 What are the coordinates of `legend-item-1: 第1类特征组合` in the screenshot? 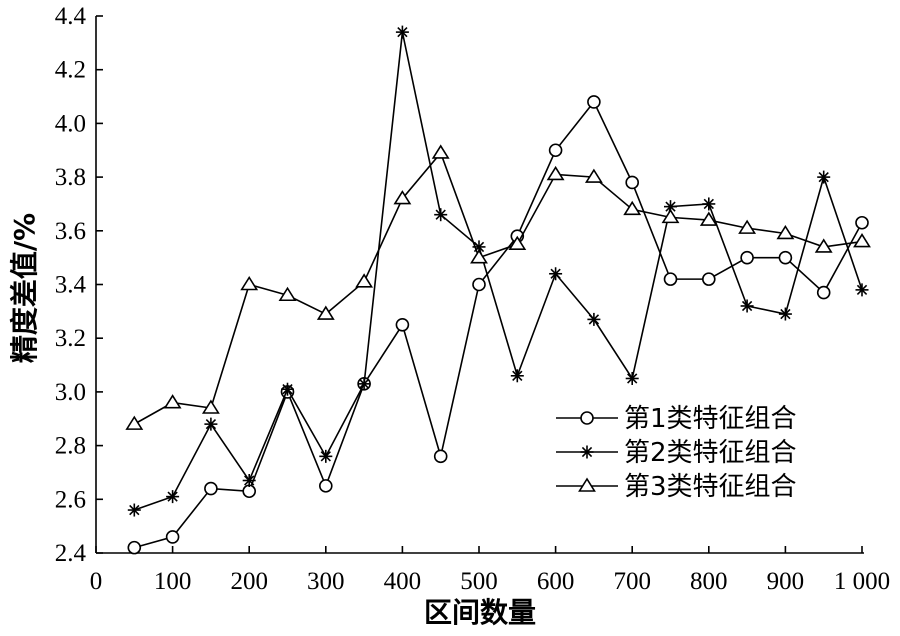 It's located at (676, 419).